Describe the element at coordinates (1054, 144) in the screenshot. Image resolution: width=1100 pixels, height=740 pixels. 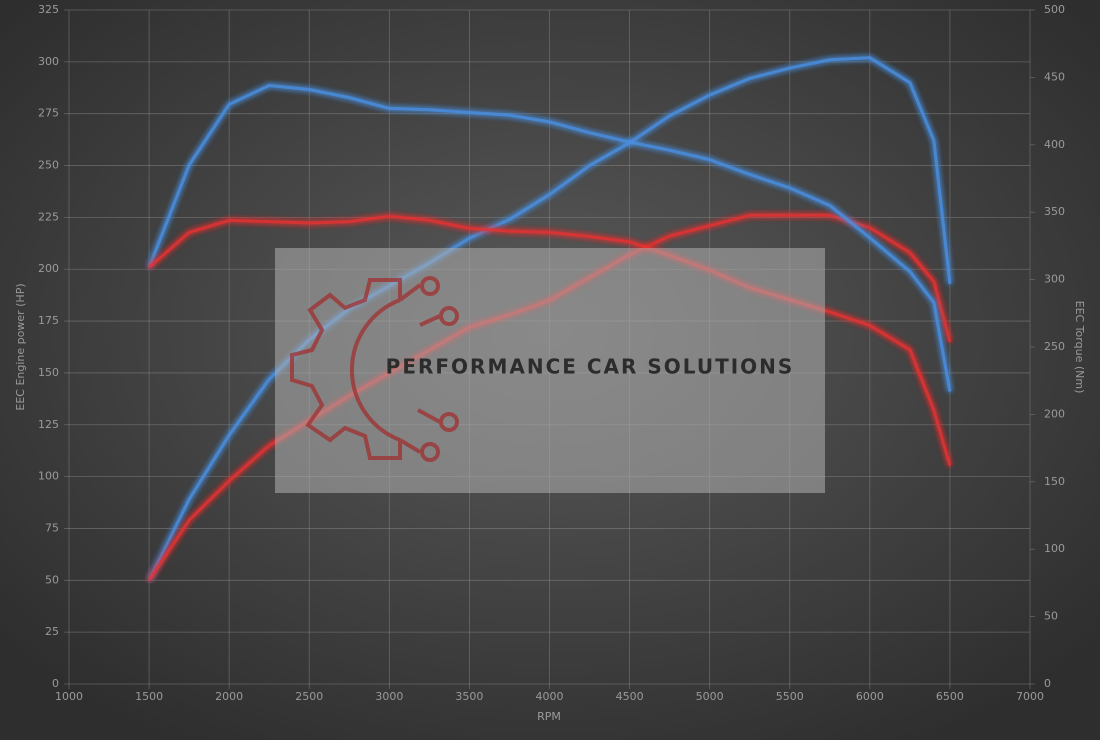
I see `y2-tick-label: 400` at that location.